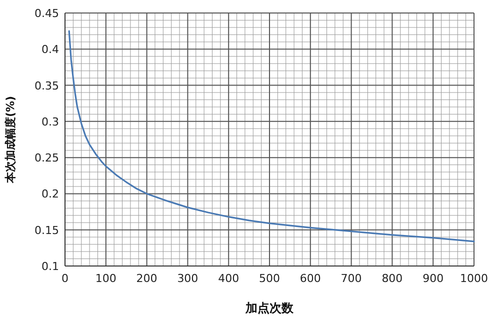 This screenshot has height=322, width=500. Describe the element at coordinates (10, 140) in the screenshot. I see `y-axis-title: 本次加成幅度(%)` at that location.